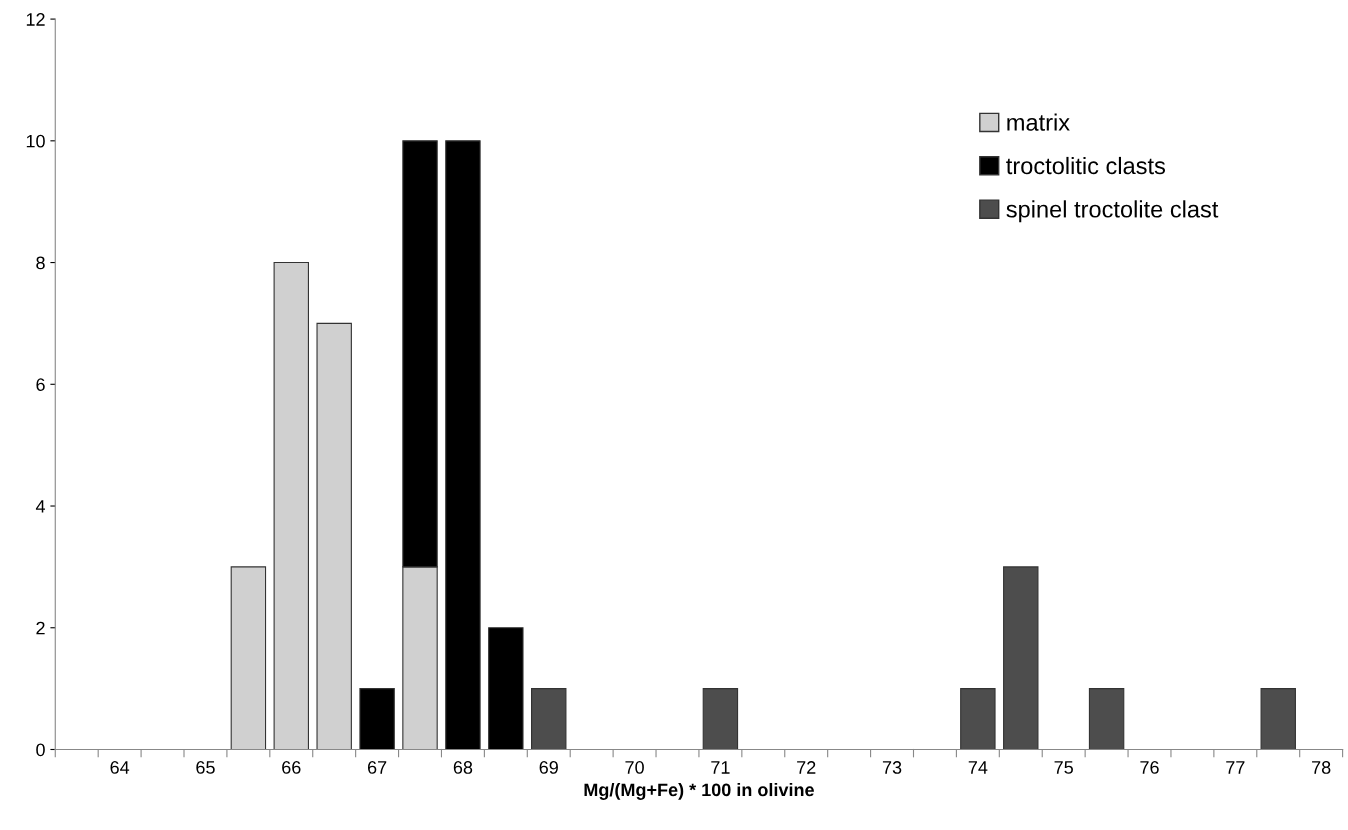  Describe the element at coordinates (892, 767) in the screenshot. I see `x-tick-label: 73` at that location.